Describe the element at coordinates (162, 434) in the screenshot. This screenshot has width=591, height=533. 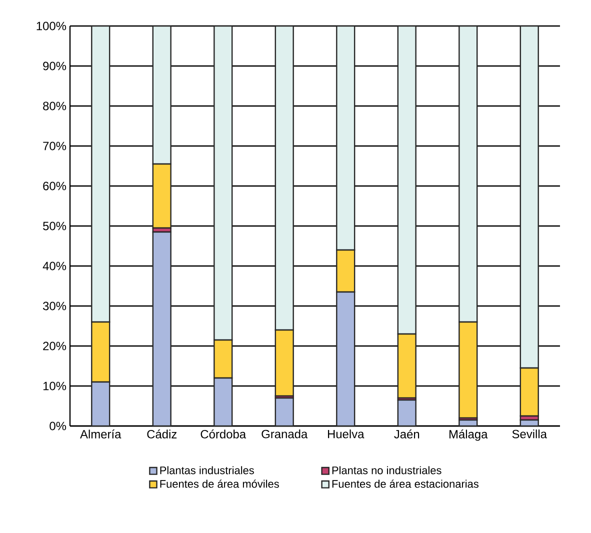
I see `x-tick-label: Cádiz` at that location.